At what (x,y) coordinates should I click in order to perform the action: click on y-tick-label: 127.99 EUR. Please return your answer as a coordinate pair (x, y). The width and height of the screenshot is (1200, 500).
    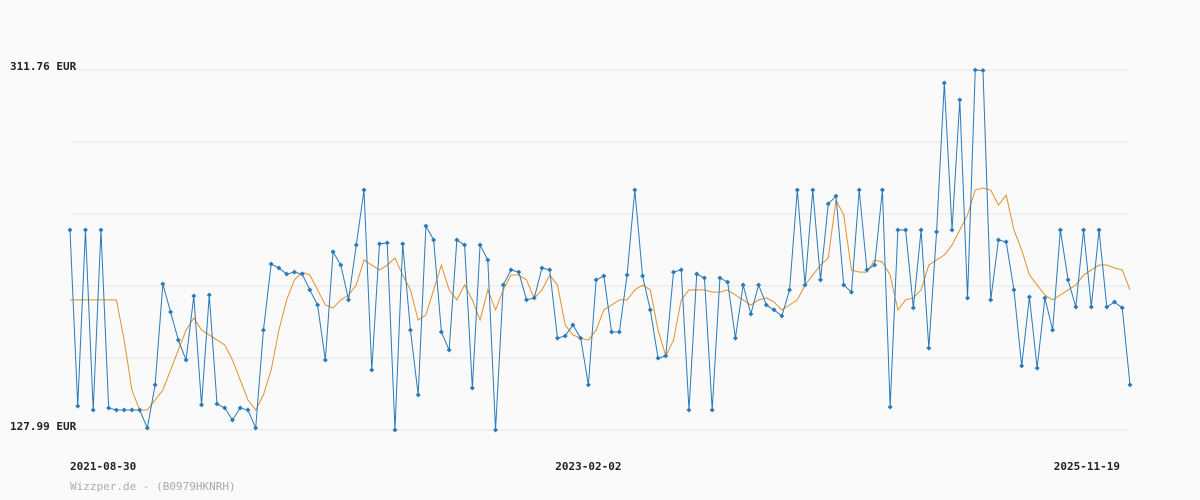
    Looking at the image, I should click on (43, 426).